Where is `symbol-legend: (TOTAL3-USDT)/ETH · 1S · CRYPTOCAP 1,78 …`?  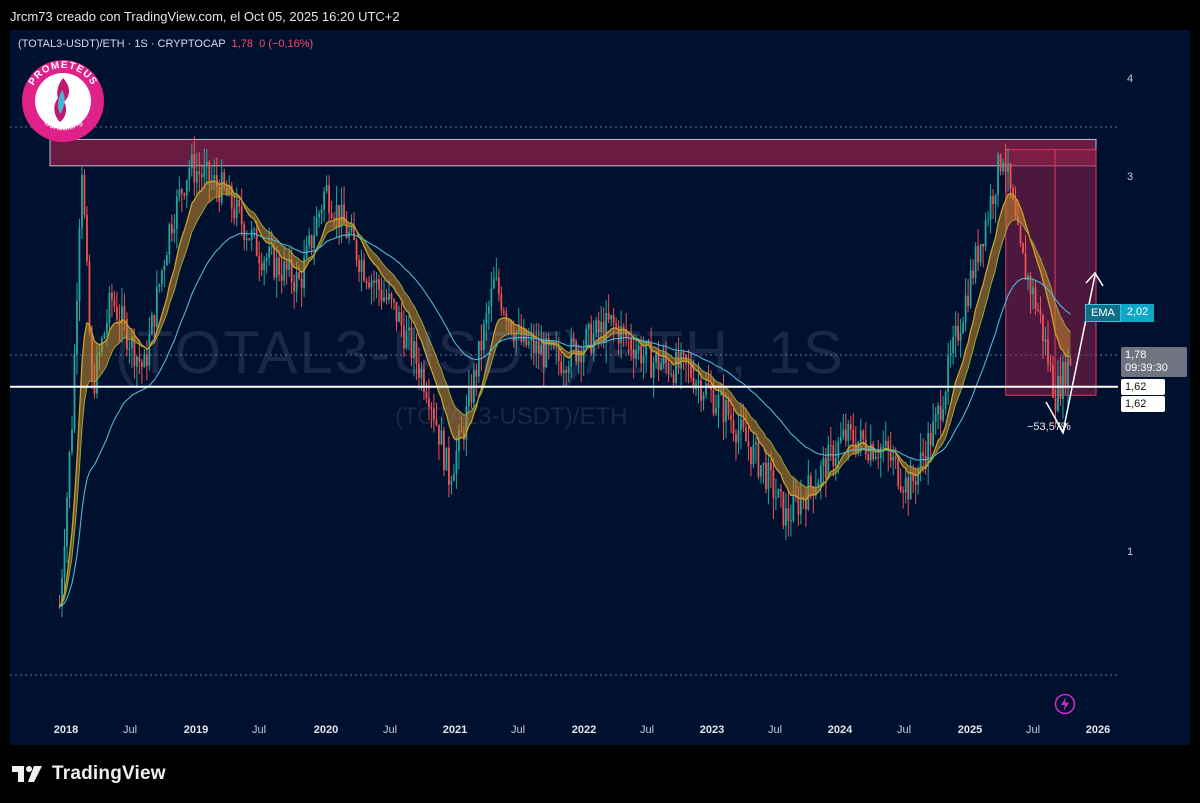 symbol-legend: (TOTAL3-USDT)/ETH · 1S · CRYPTOCAP 1,78 … is located at coordinates (165, 44).